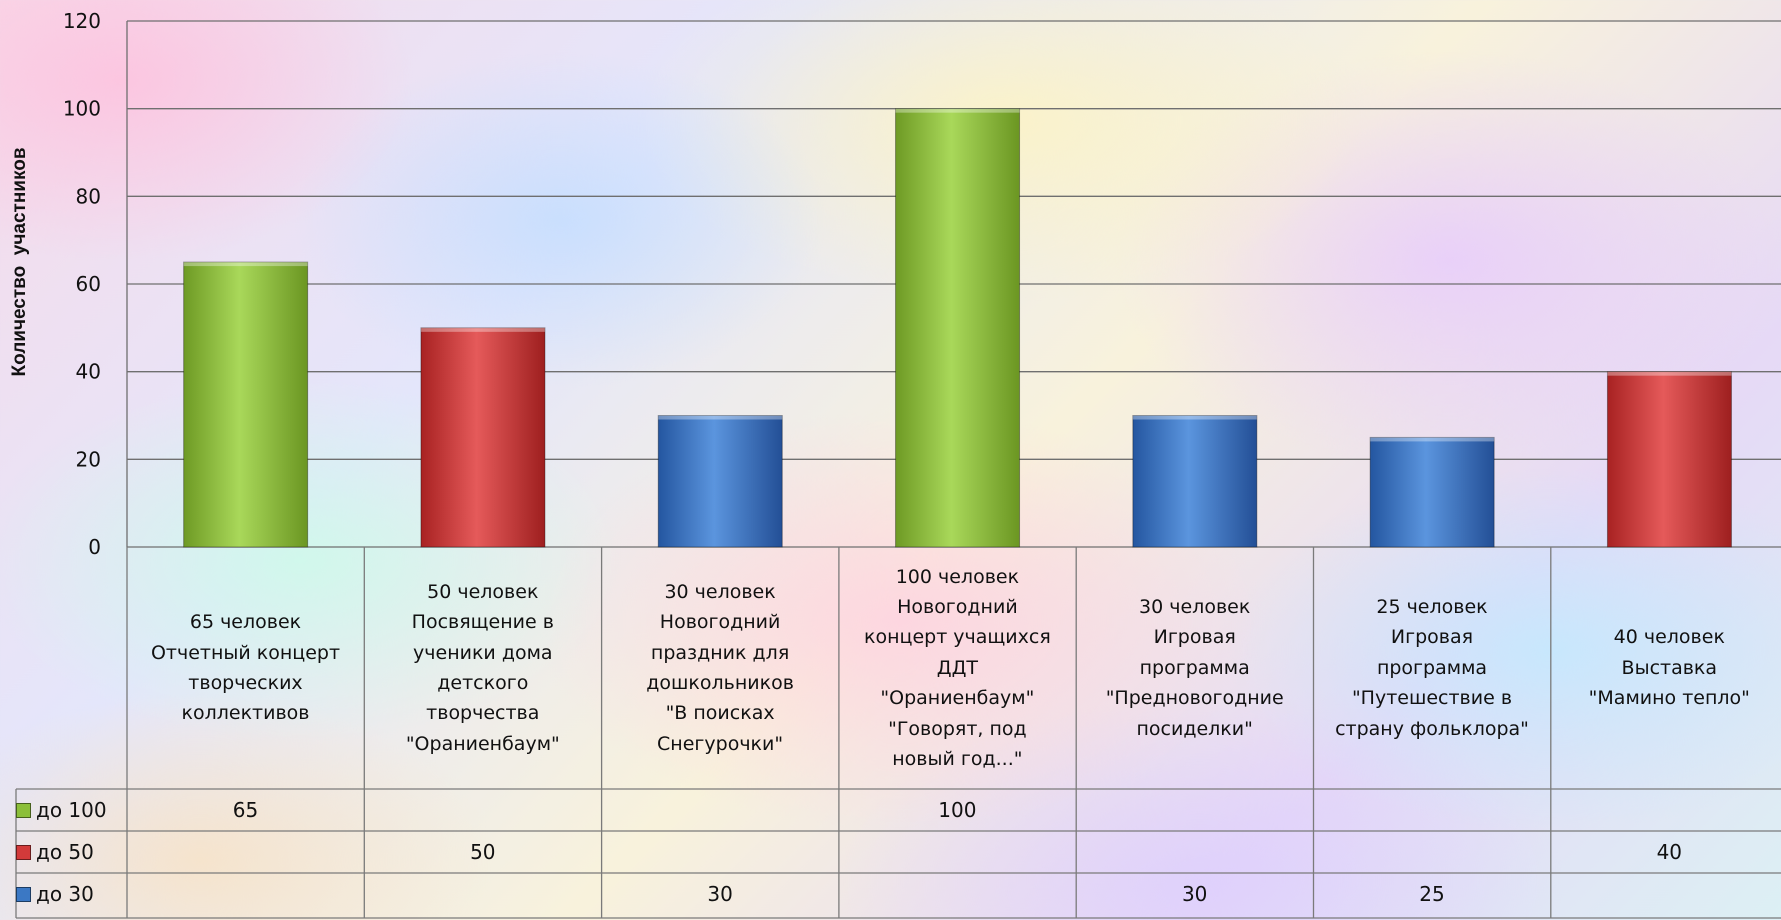 This screenshot has height=920, width=1781. I want to click on legend-label: до 100, so click(71, 810).